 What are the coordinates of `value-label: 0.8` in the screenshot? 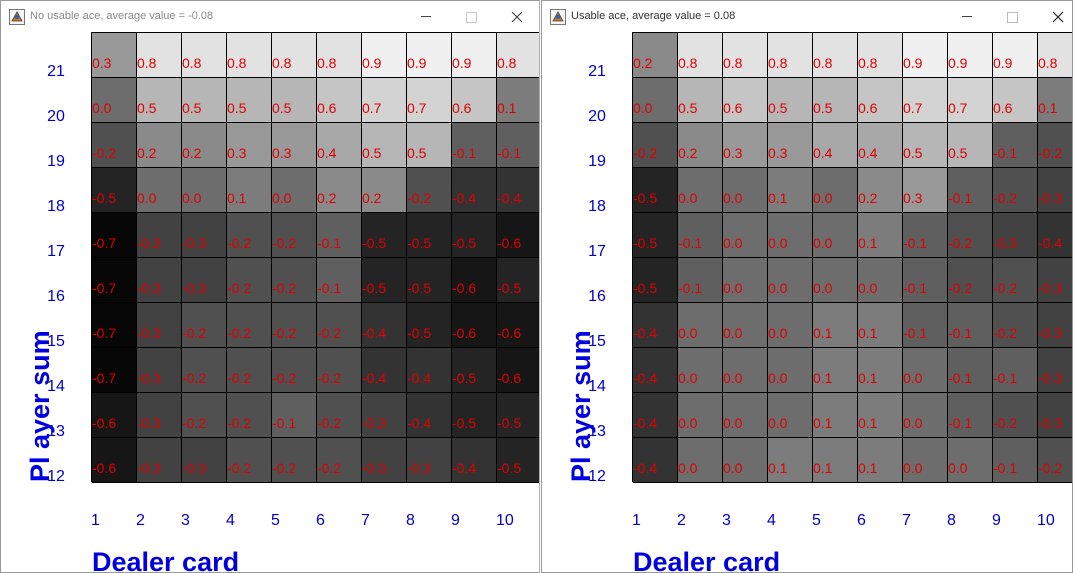 It's located at (192, 63).